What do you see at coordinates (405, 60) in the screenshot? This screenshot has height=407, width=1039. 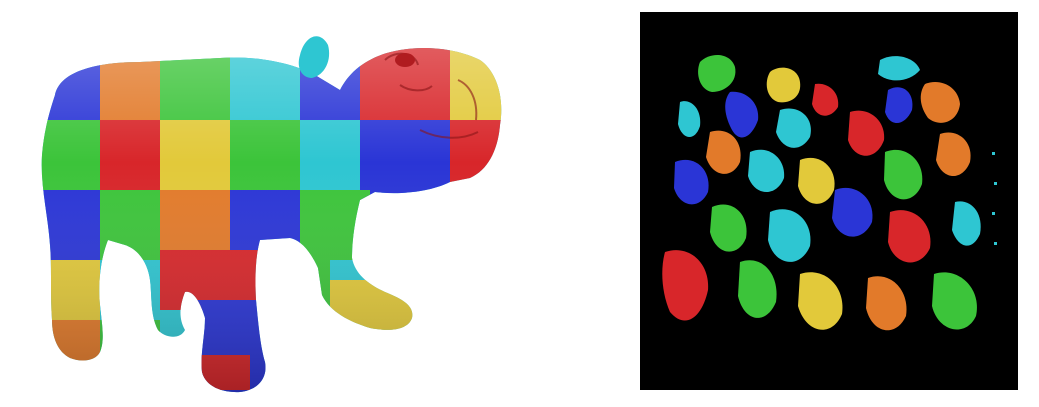 I see `bulldog-eye` at bounding box center [405, 60].